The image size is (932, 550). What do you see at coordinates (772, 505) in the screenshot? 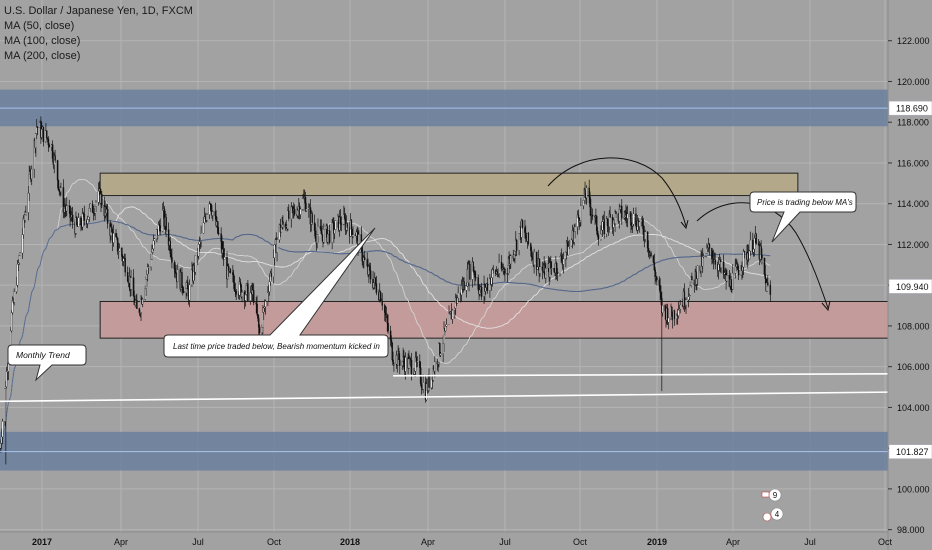
I see `event-badges: 9 4` at bounding box center [772, 505].